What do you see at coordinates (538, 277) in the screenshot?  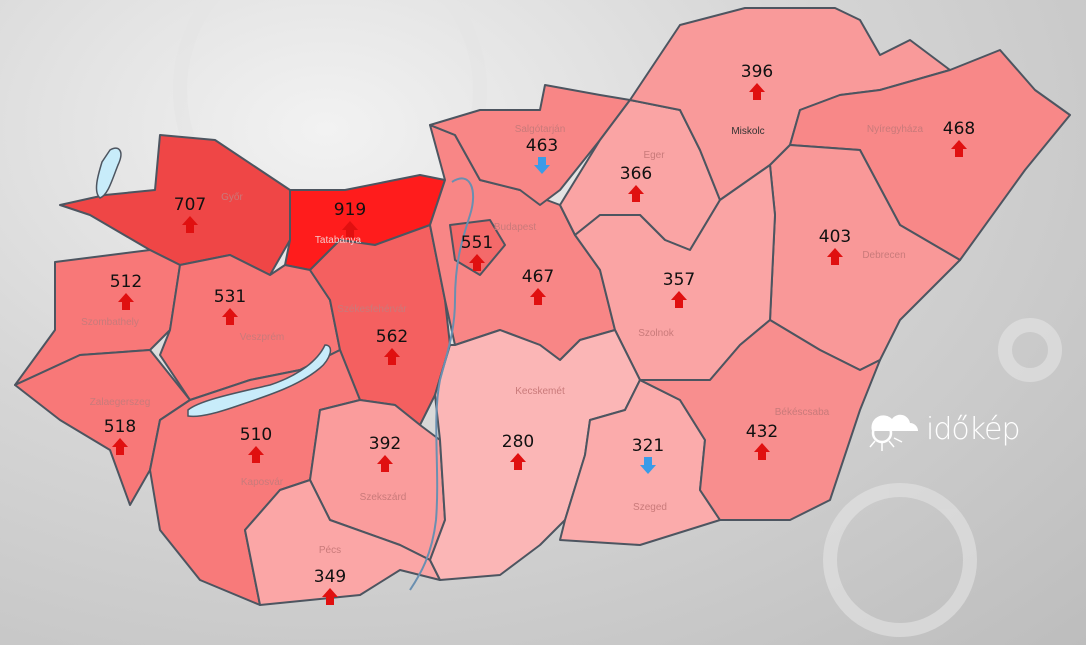 I see `county-value-pest: 467` at bounding box center [538, 277].